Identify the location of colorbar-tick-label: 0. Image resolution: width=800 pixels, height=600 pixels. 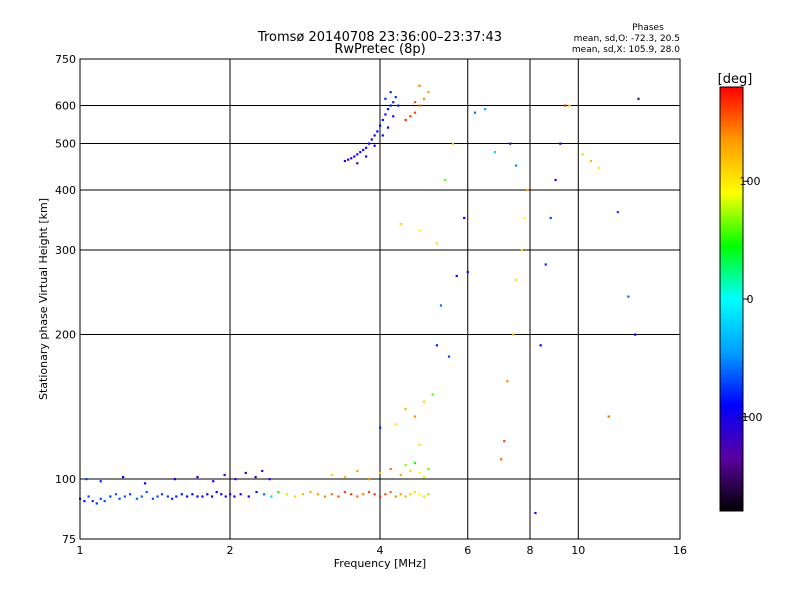
(750, 299).